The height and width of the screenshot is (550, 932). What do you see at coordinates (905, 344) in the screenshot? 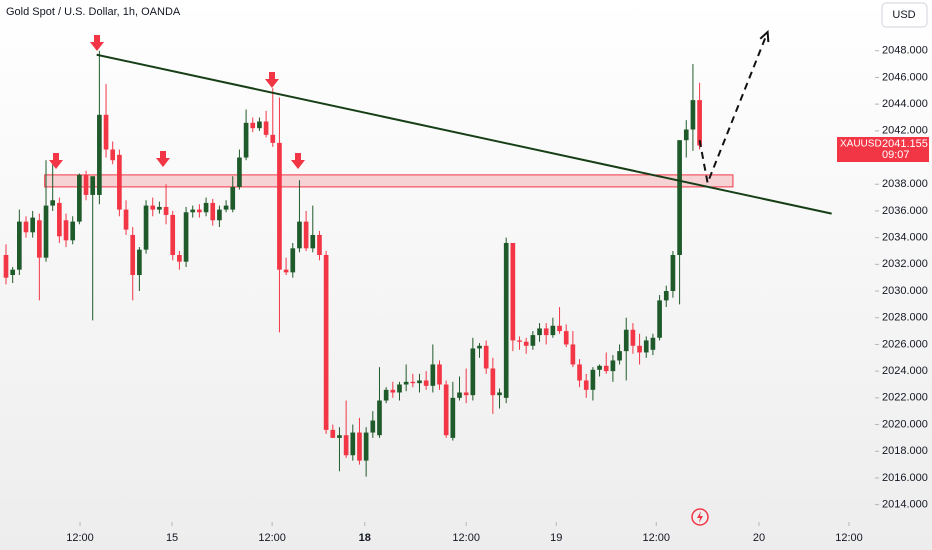
I see `y-tick-label: 2026.000` at bounding box center [905, 344].